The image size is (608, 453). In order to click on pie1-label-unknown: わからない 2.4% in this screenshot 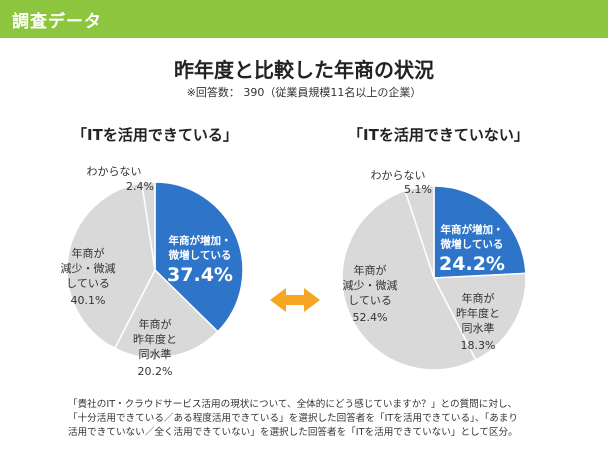, I will do `click(120, 179)`.